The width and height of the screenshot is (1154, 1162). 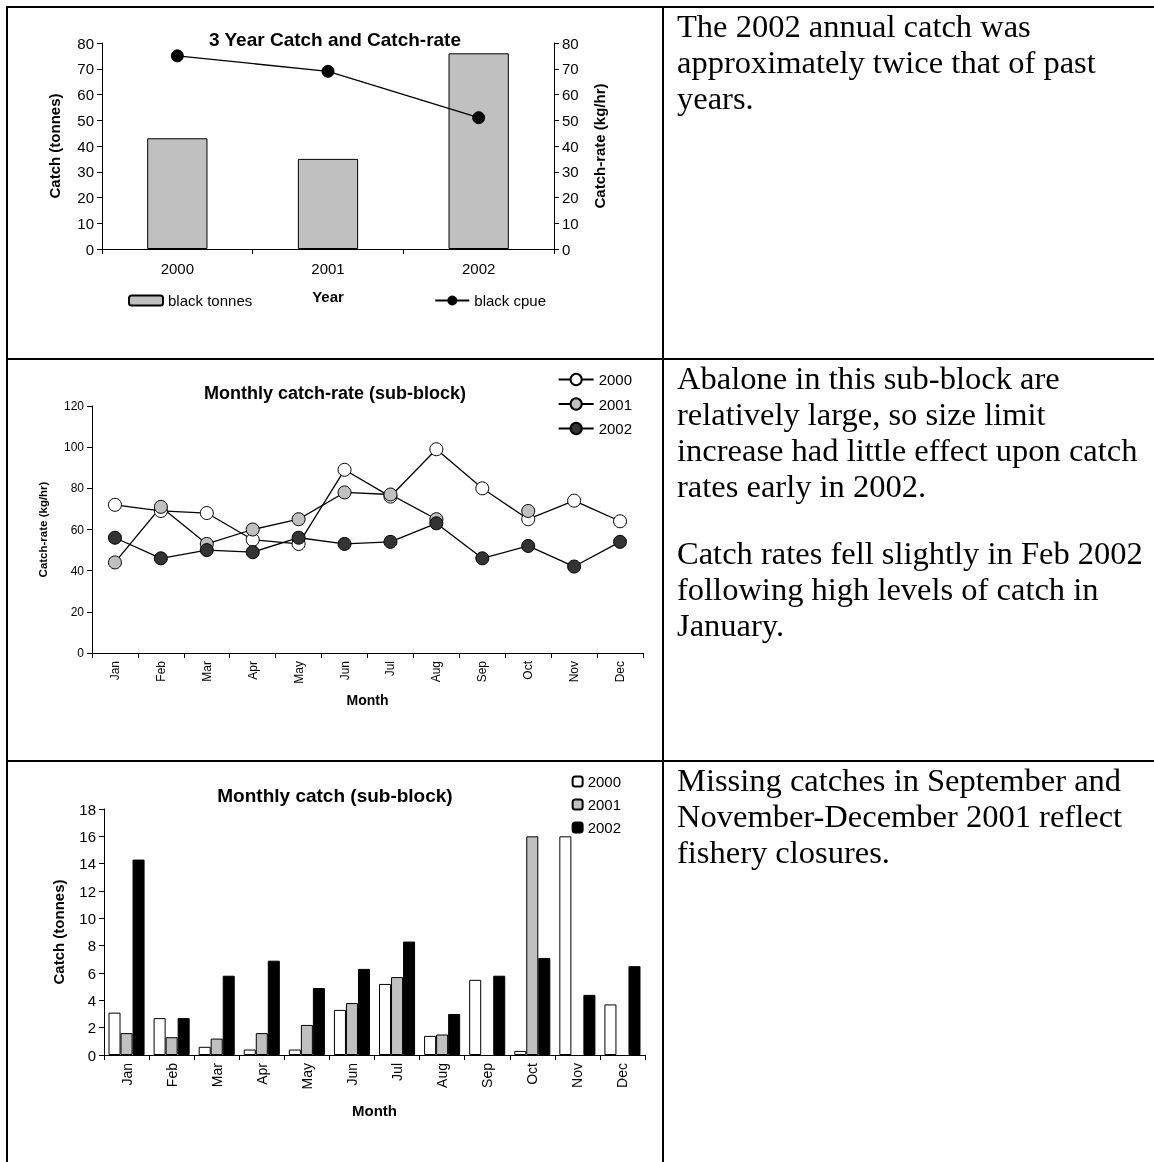 What do you see at coordinates (85, 120) in the screenshot?
I see `y-tick-label: 50` at bounding box center [85, 120].